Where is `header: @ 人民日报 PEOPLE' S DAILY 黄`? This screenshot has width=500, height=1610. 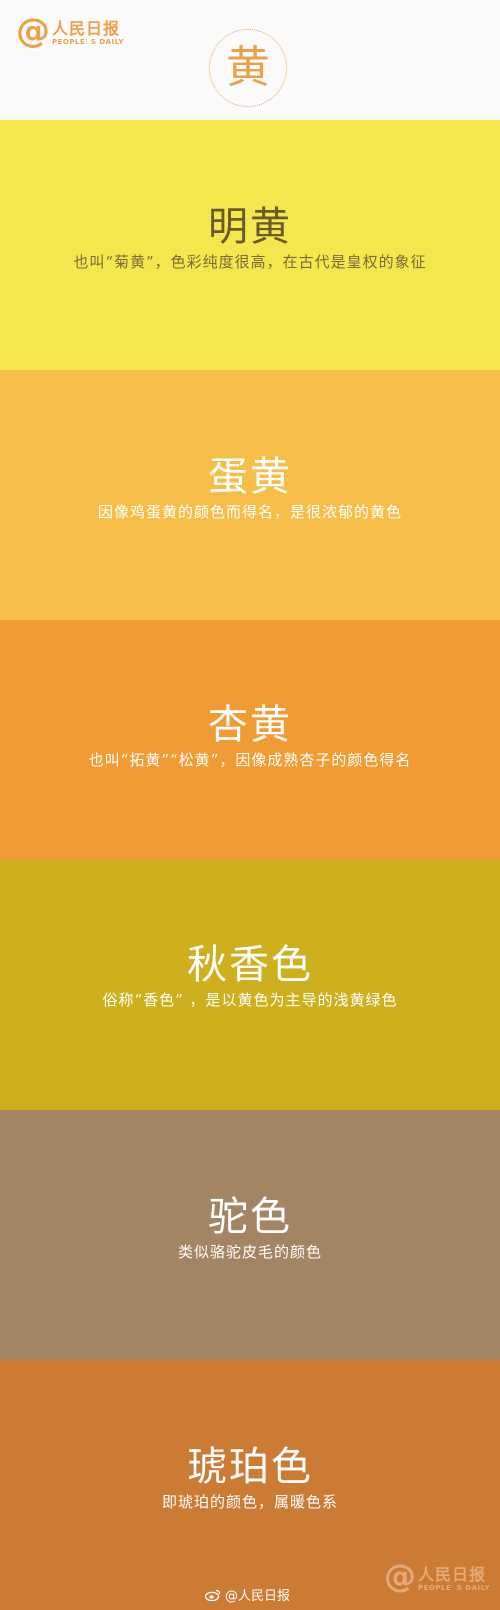 header: @ 人民日报 PEOPLE' S DAILY 黄 is located at coordinates (250, 60).